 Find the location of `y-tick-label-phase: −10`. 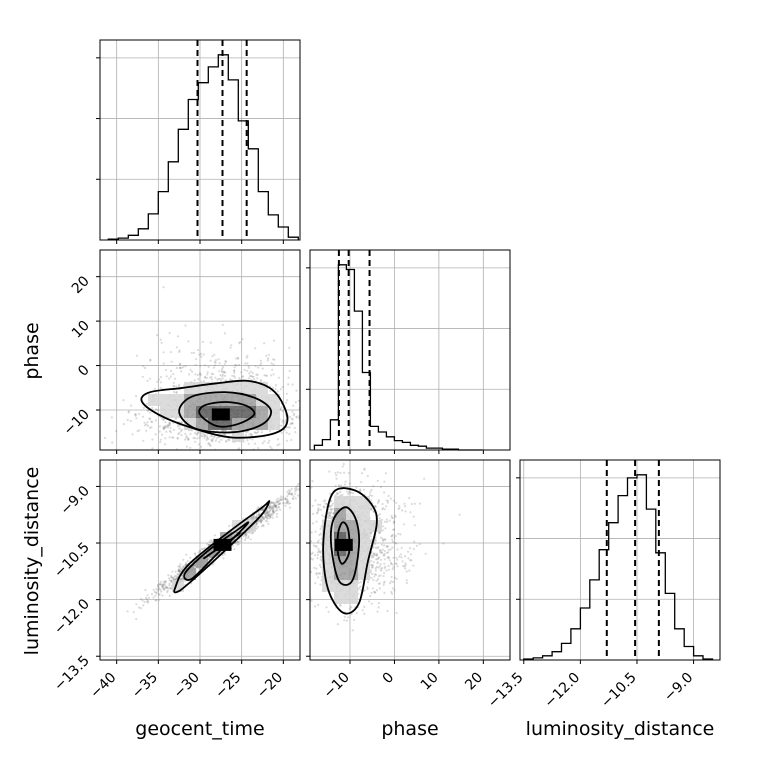

y-tick-label-phase: −10 is located at coordinates (77, 423).